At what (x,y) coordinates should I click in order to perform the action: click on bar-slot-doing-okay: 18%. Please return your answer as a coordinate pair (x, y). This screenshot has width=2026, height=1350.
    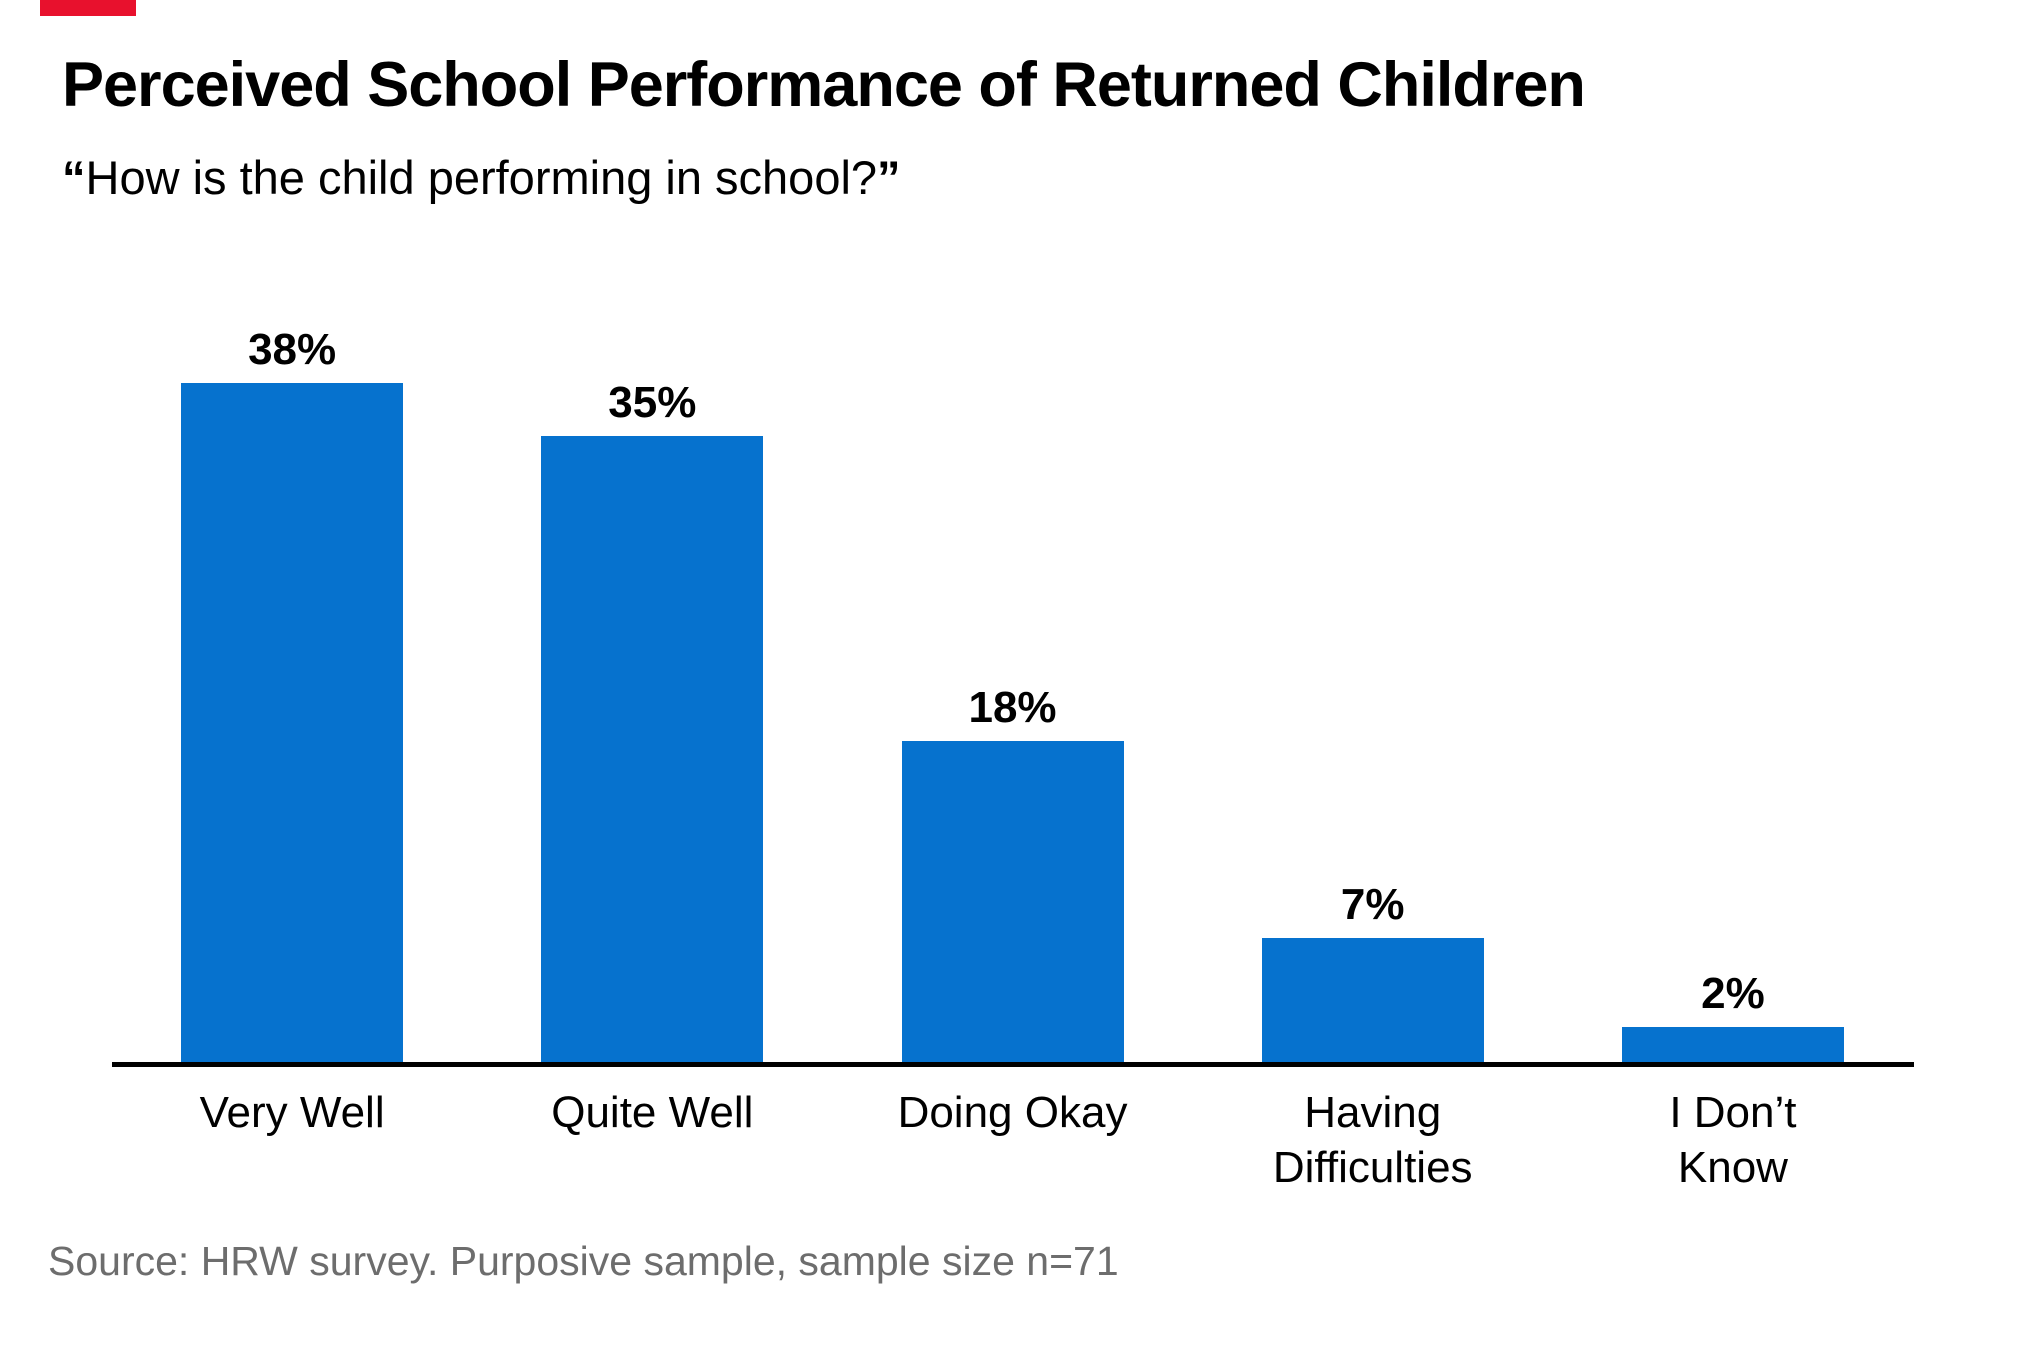
    Looking at the image, I should click on (1012, 681).